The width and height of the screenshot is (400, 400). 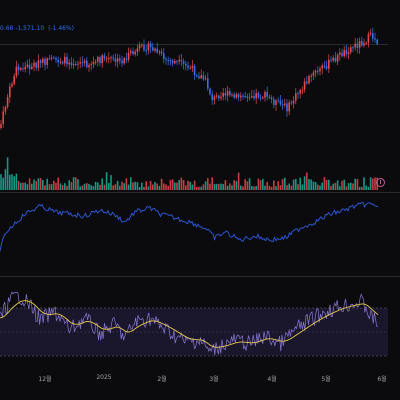 I want to click on volume-divider, so click(x=200, y=192).